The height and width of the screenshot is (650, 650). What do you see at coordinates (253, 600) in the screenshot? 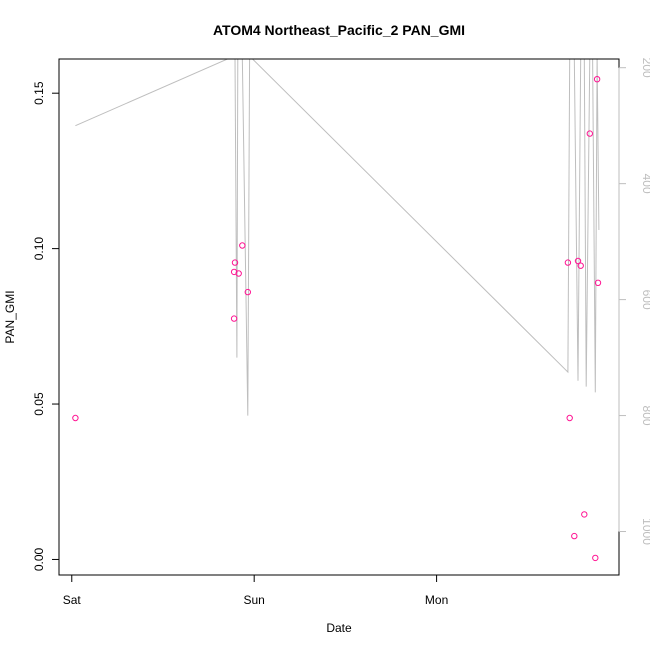
I see `x-tick-label: Sun` at bounding box center [253, 600].